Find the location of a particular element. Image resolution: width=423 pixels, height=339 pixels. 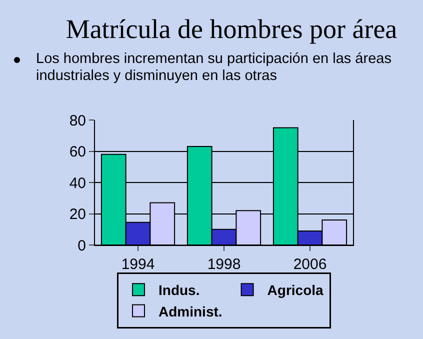

x-tick-label: 1994 is located at coordinates (138, 264).